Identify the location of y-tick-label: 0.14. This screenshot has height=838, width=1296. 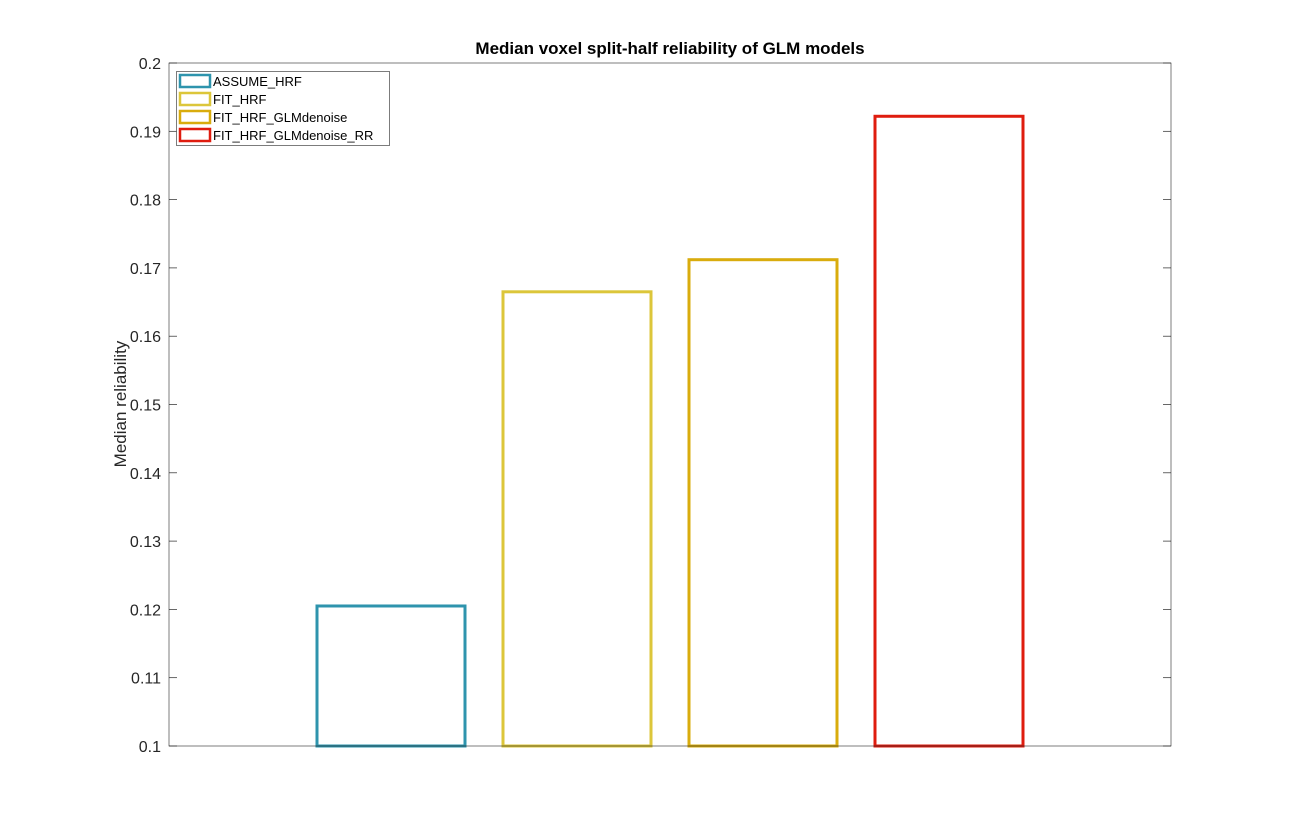
(145, 474).